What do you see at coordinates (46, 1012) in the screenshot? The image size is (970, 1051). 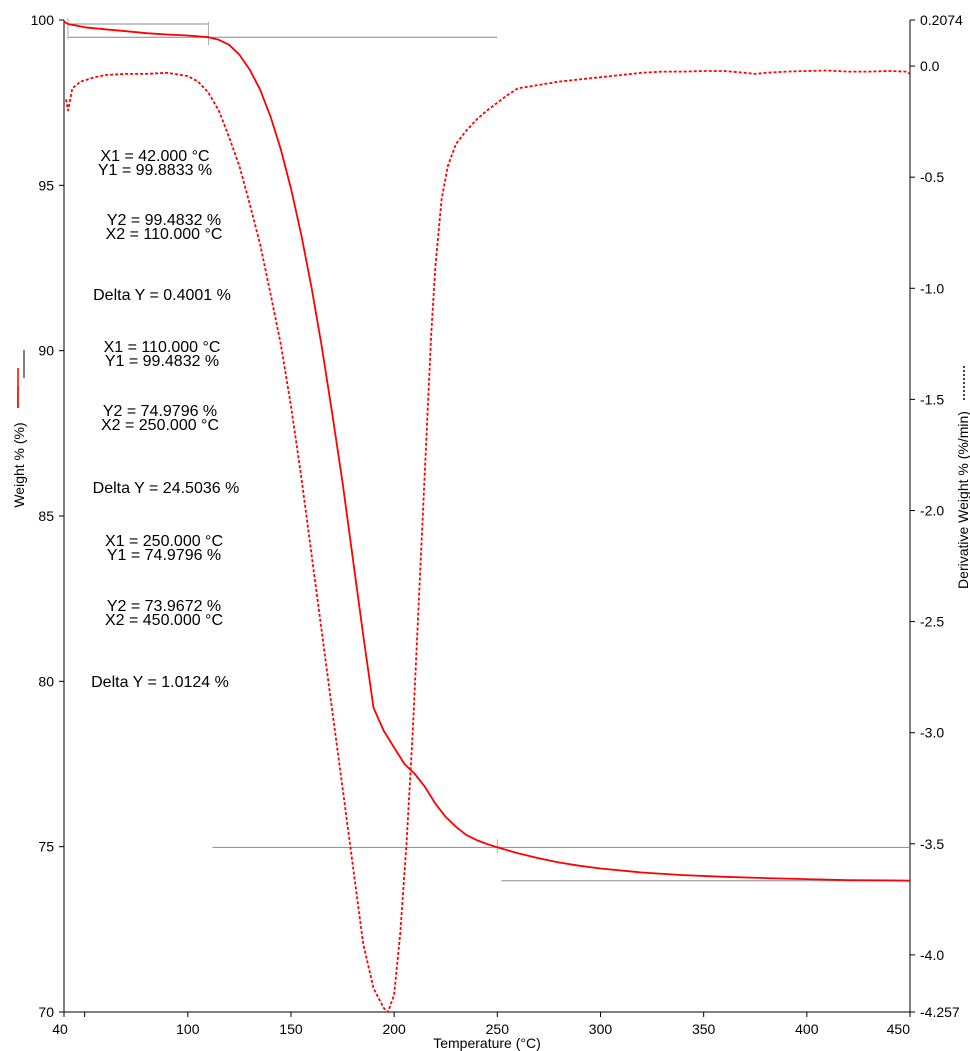 I see `y-left-tick-label: 70` at bounding box center [46, 1012].